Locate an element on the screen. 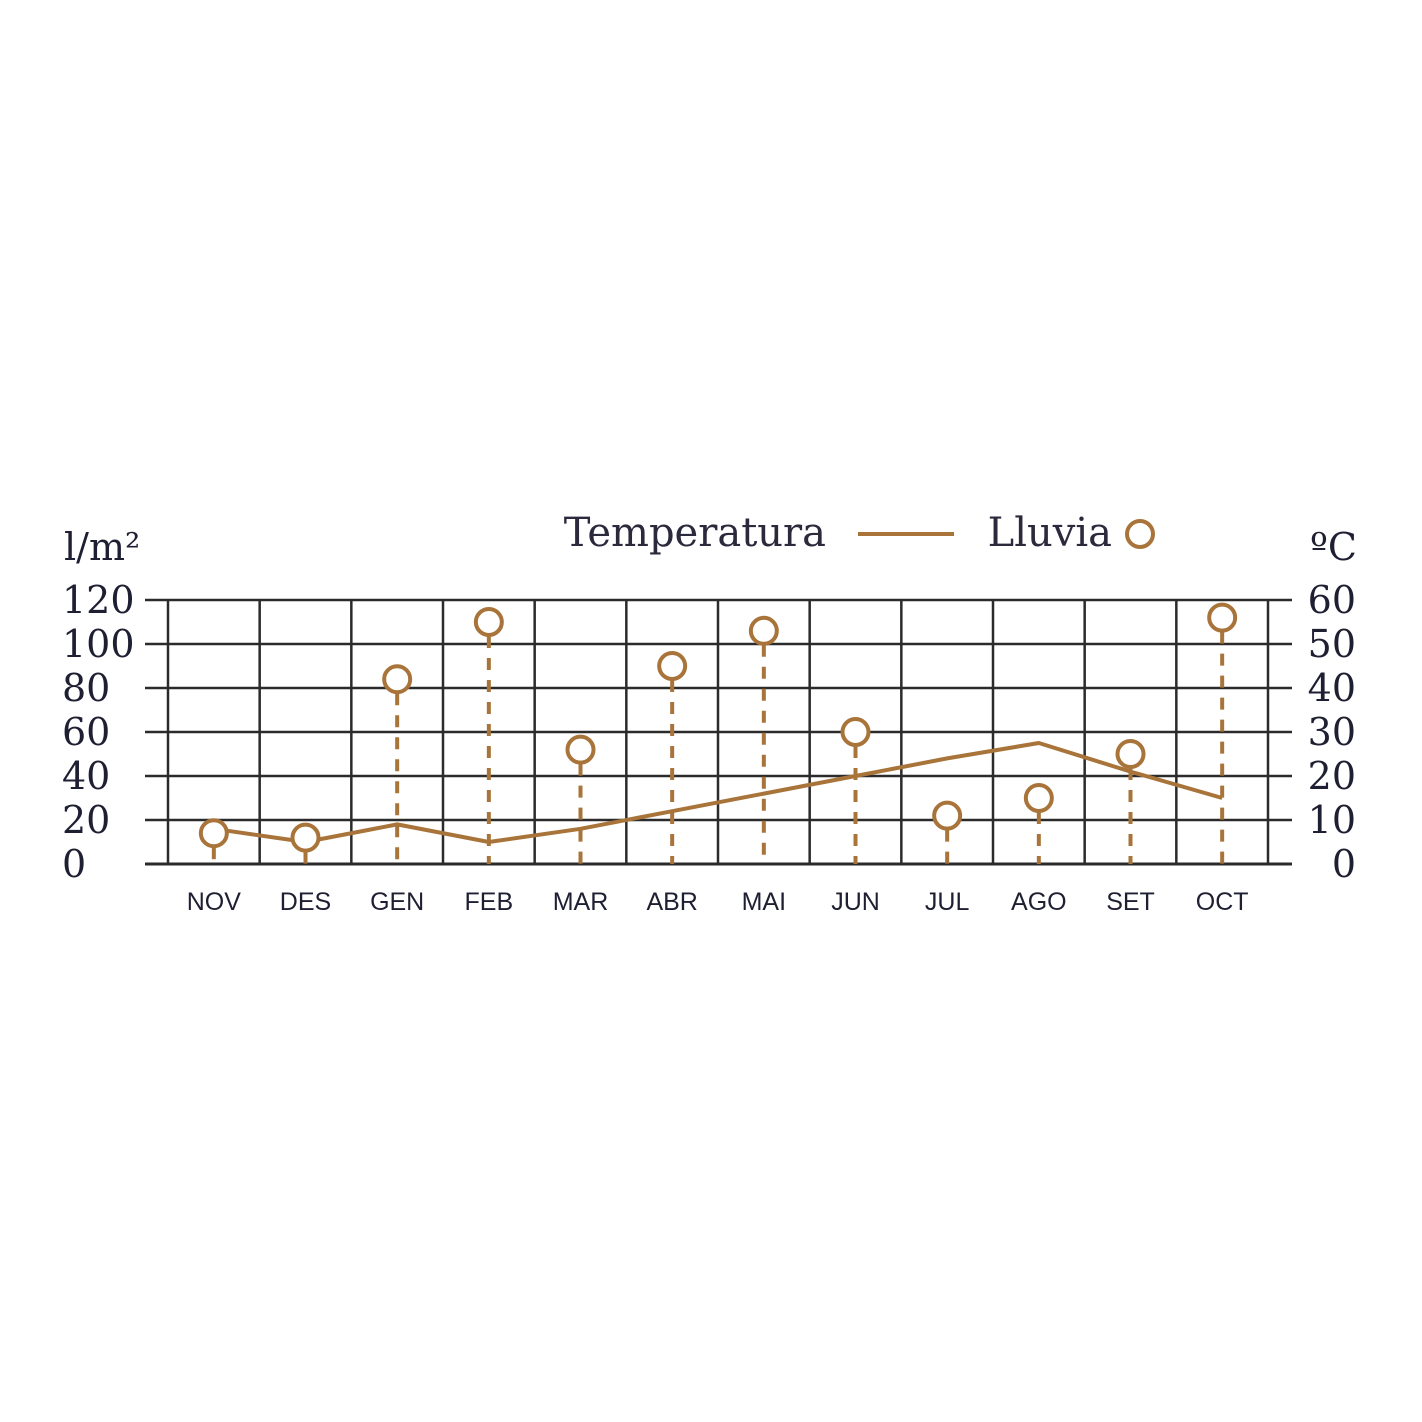 This screenshot has width=1422, height=1422. y-tick-right: 30 is located at coordinates (1332, 732).